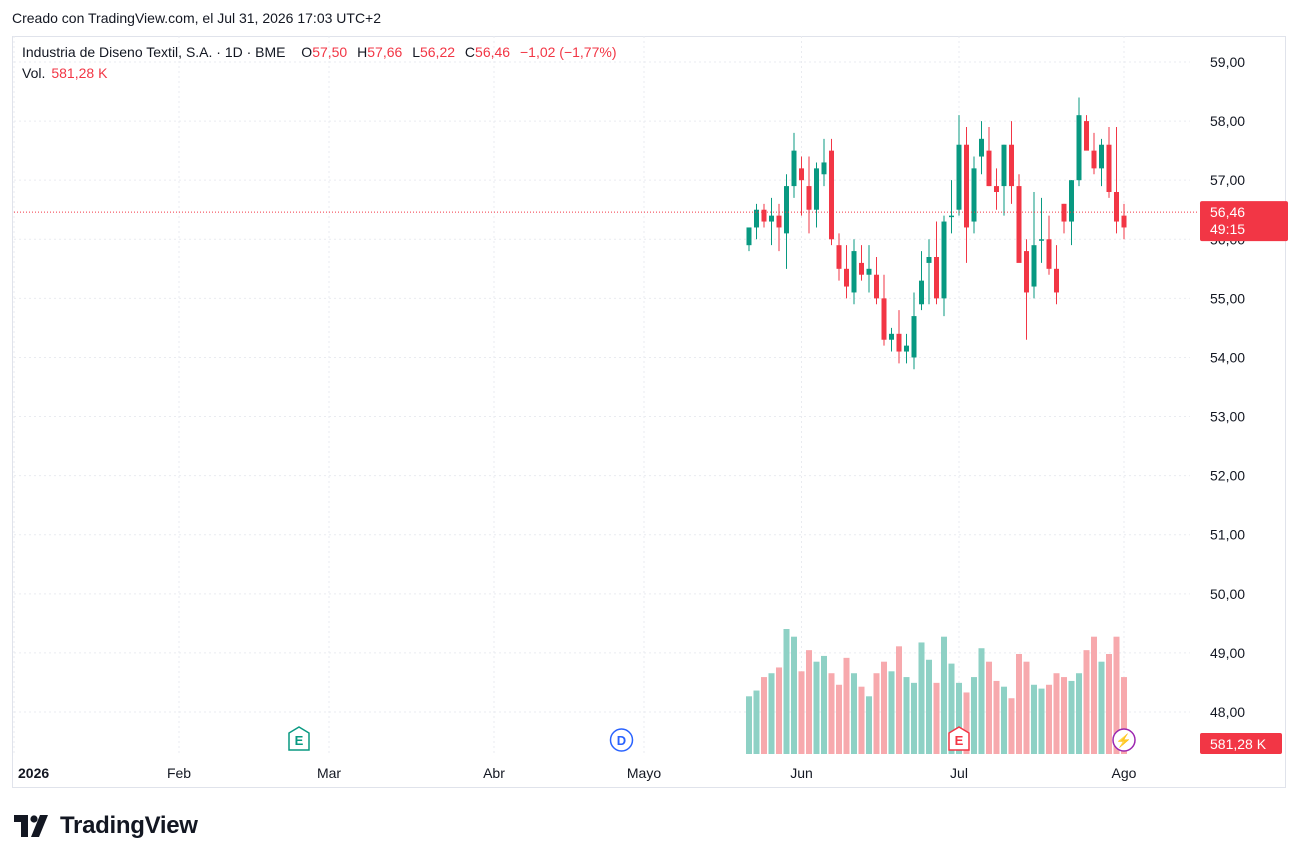 The height and width of the screenshot is (863, 1299). Describe the element at coordinates (1227, 653) in the screenshot. I see `y-tick-label: 49,00` at that location.